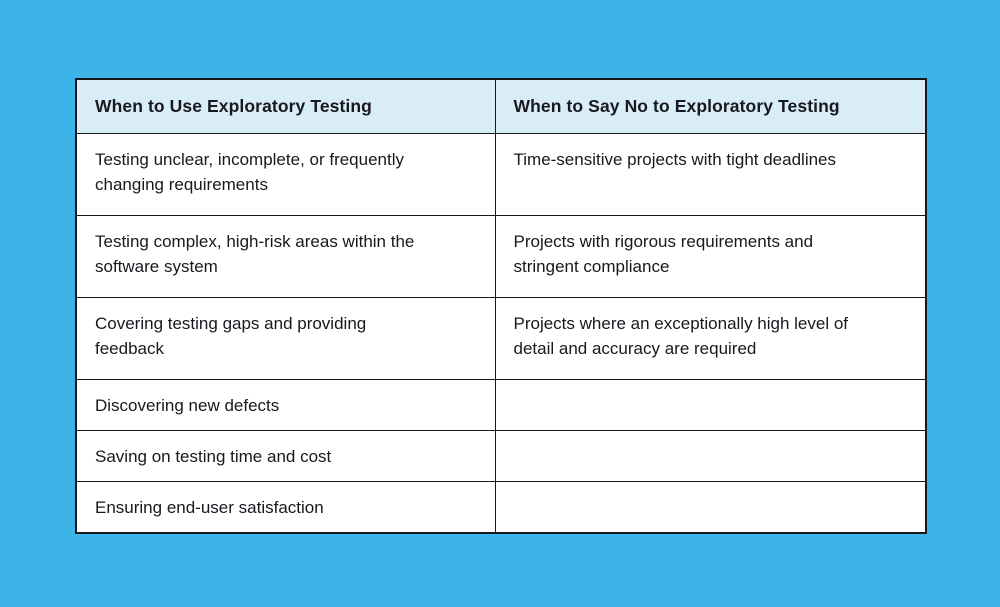 The height and width of the screenshot is (607, 1000). I want to click on column-header-when-to-say-no: When to Say No to Exploratory Testing, so click(710, 106).